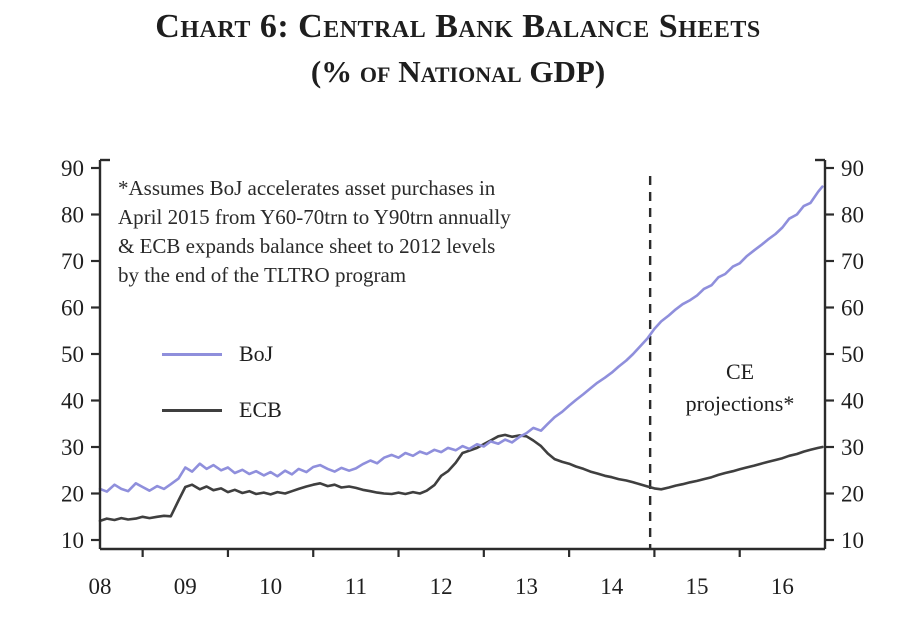  I want to click on y-tick-label-left: 20, so click(72, 494).